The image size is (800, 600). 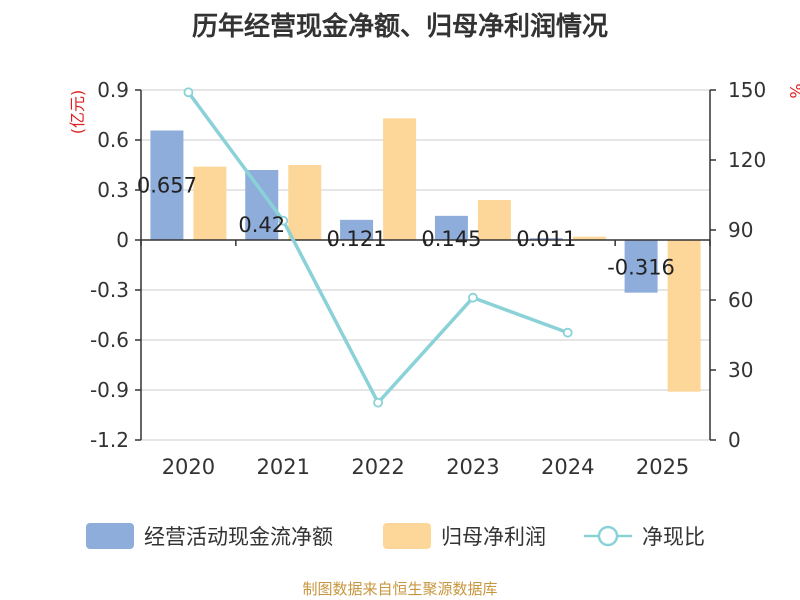 What do you see at coordinates (188, 467) in the screenshot?
I see `x-tick-label: 2020` at bounding box center [188, 467].